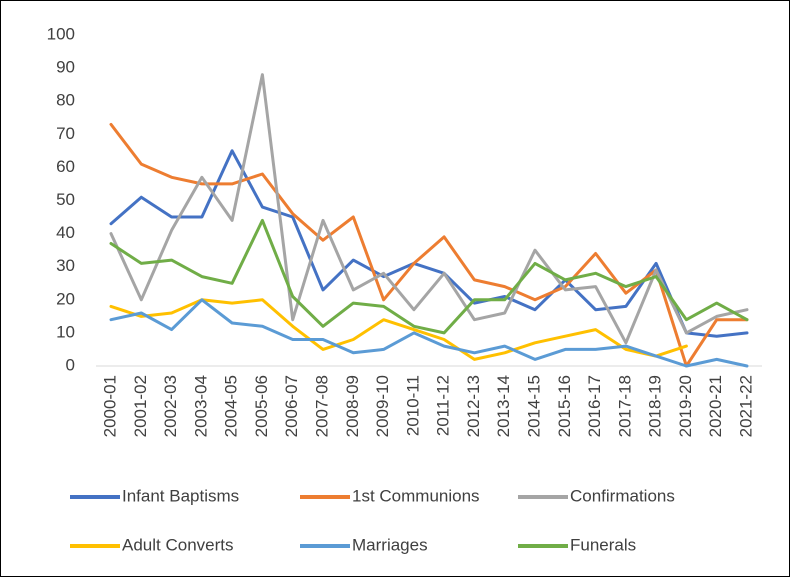  What do you see at coordinates (443, 405) in the screenshot?
I see `x-tick-label: 2011-12` at bounding box center [443, 405].